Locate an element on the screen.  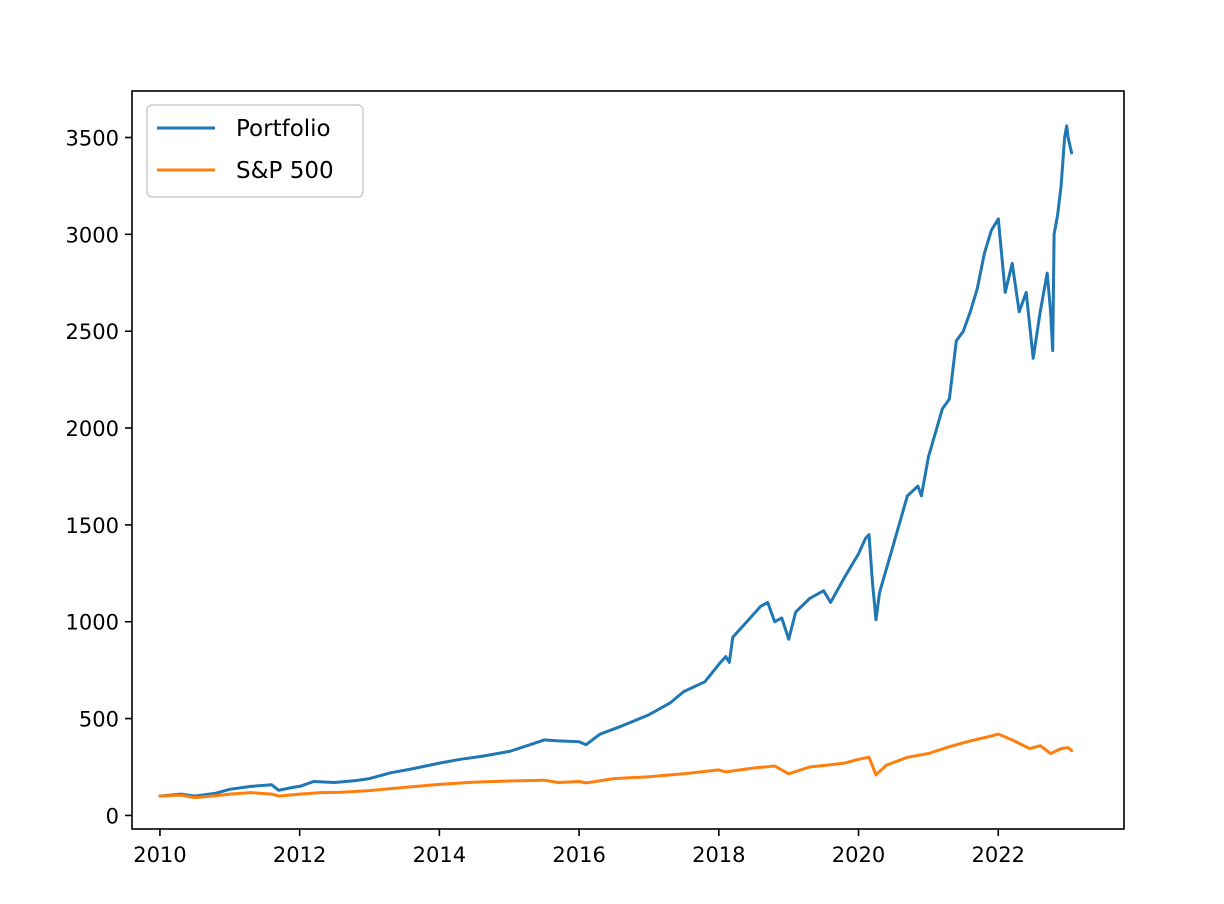
x-tick-label: 2016 is located at coordinates (578, 855).